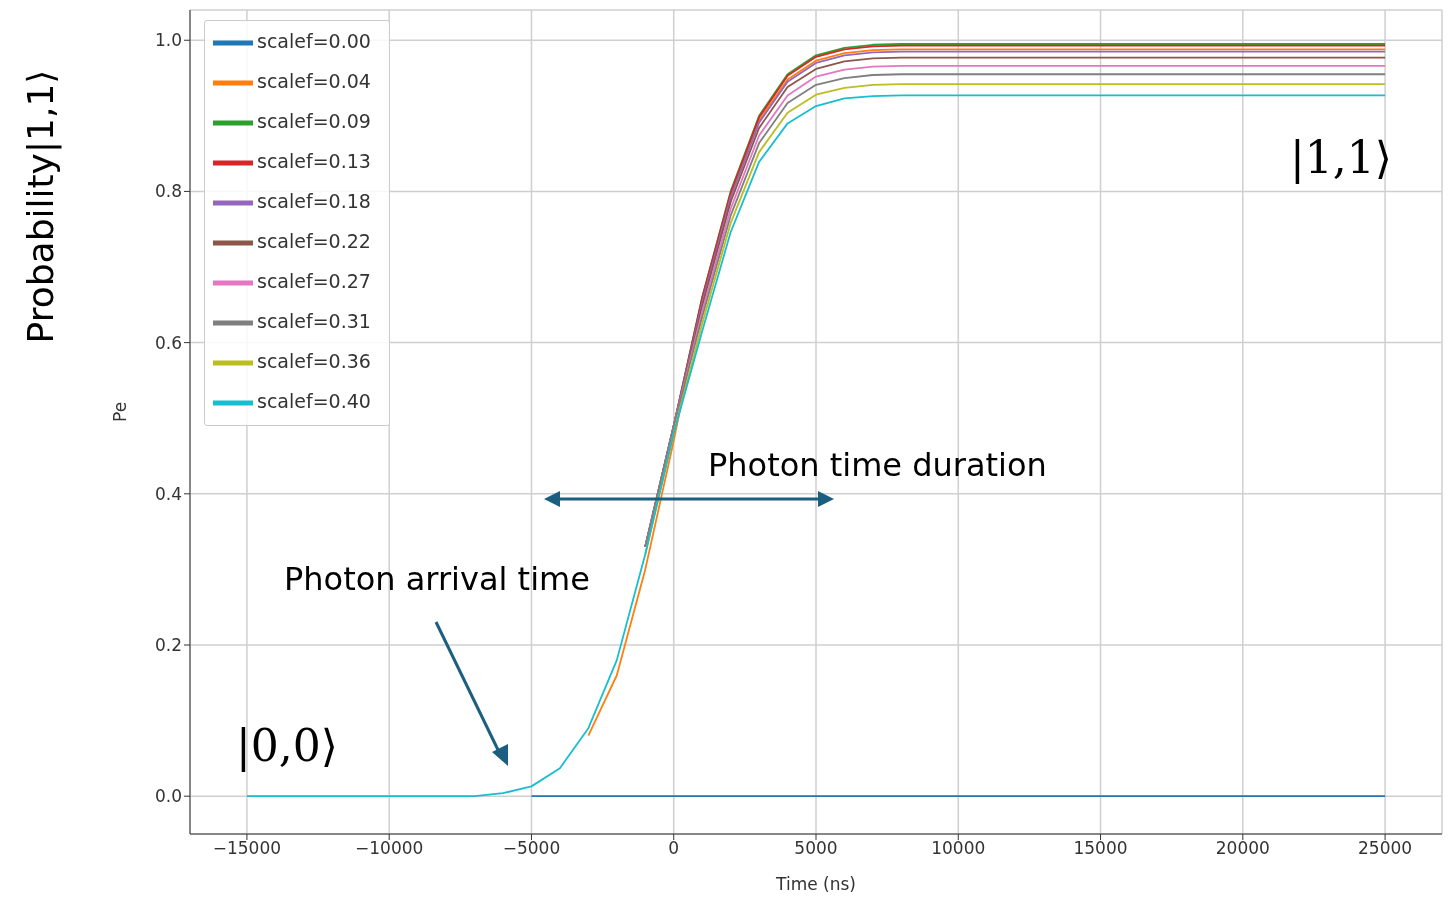 Image resolution: width=1455 pixels, height=903 pixels. Describe the element at coordinates (437, 579) in the screenshot. I see `annotation: Photon arrival time` at that location.